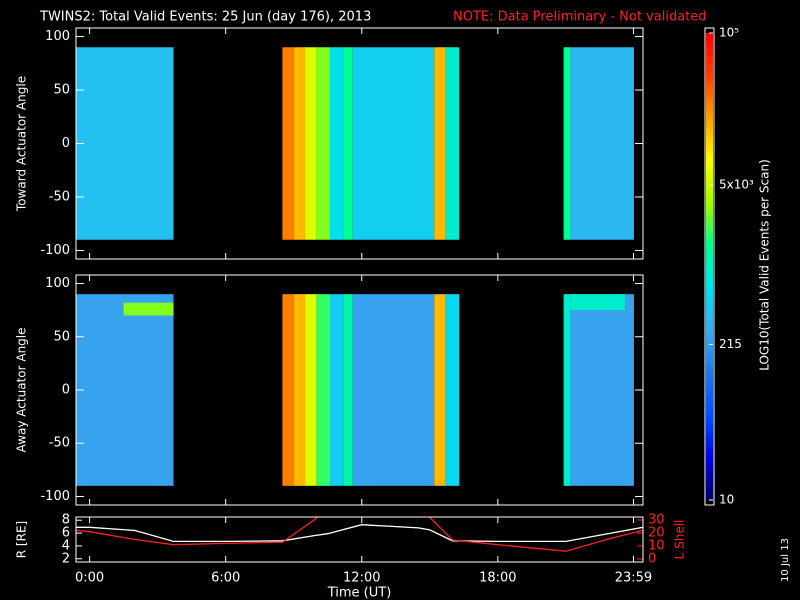 The width and height of the screenshot is (800, 600). What do you see at coordinates (361, 578) in the screenshot?
I see `x-tick-label: 12:00` at bounding box center [361, 578].